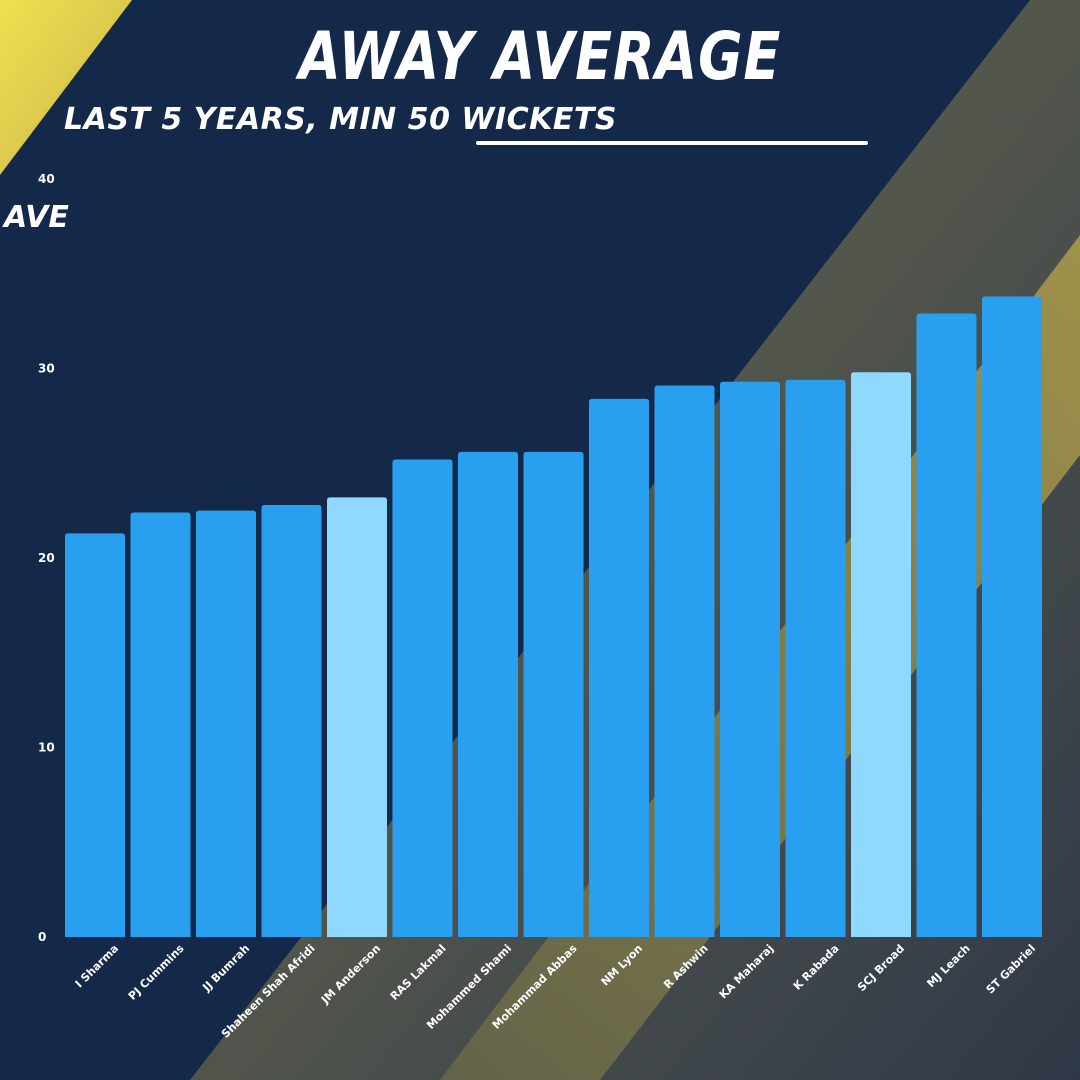 The image size is (1080, 1080). Describe the element at coordinates (357, 717) in the screenshot. I see `bar-jm-anderson` at that location.